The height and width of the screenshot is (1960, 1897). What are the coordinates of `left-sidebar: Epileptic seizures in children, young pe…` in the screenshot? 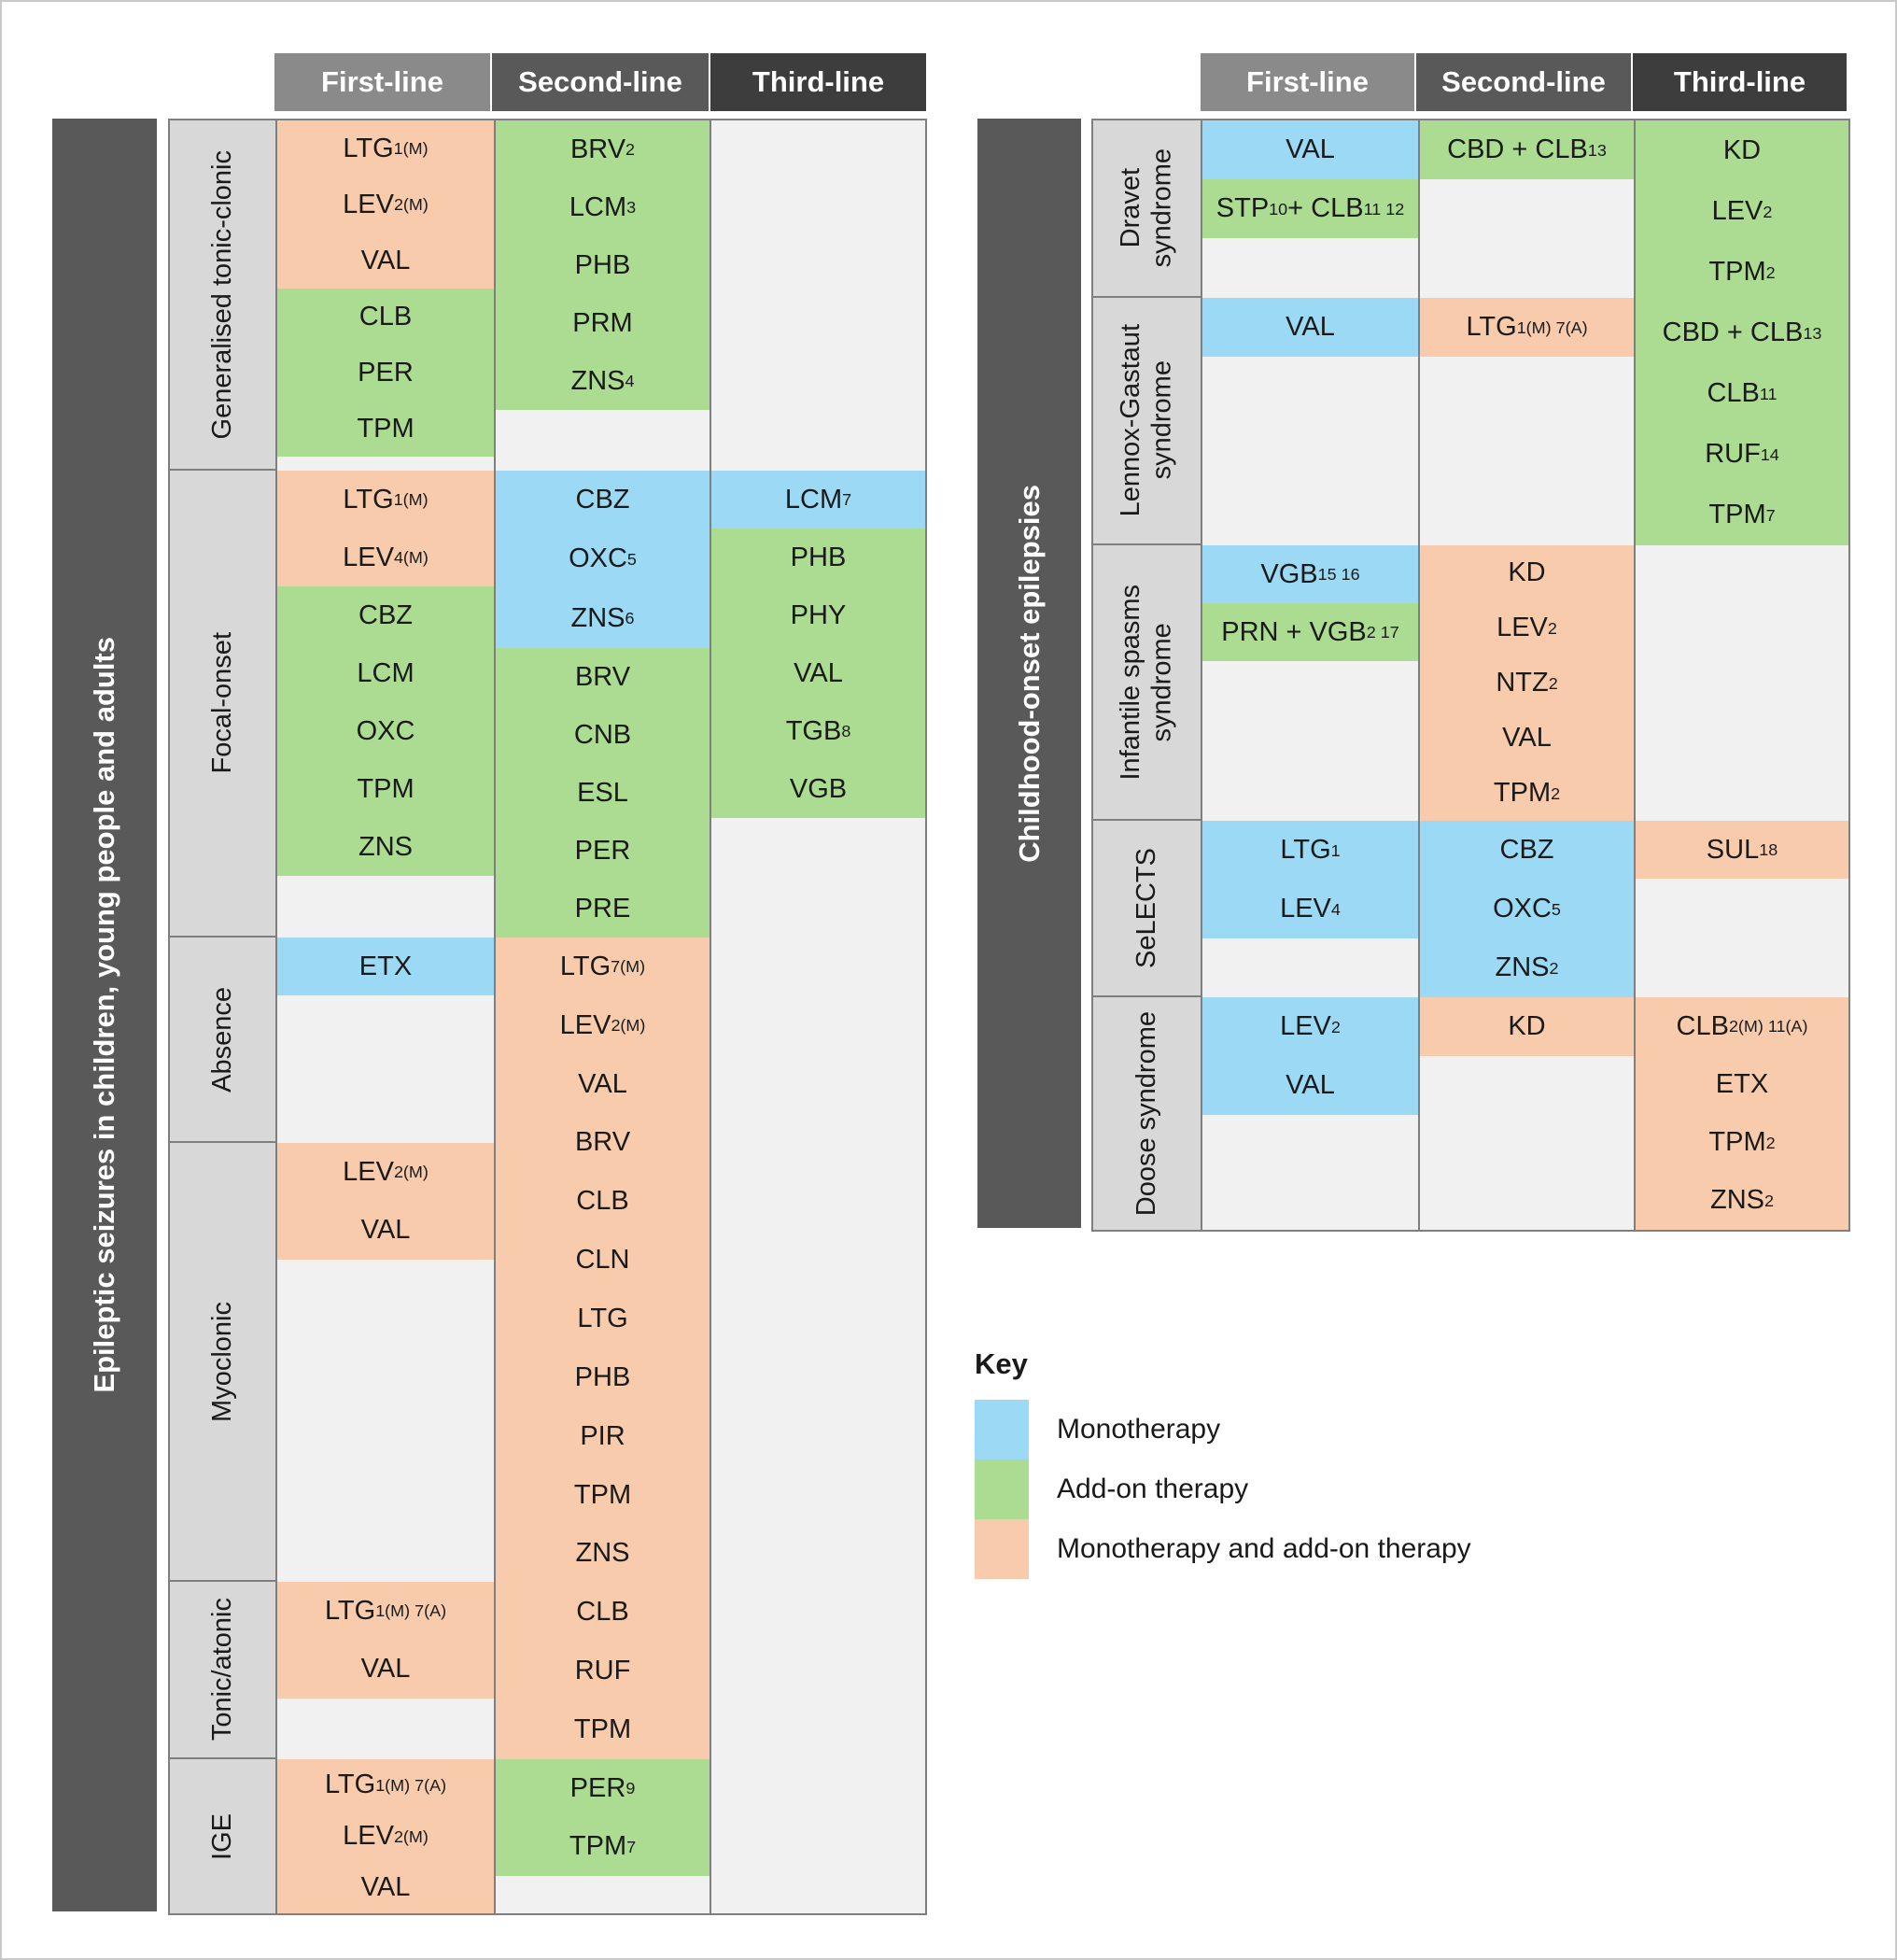 It's located at (104, 1015).